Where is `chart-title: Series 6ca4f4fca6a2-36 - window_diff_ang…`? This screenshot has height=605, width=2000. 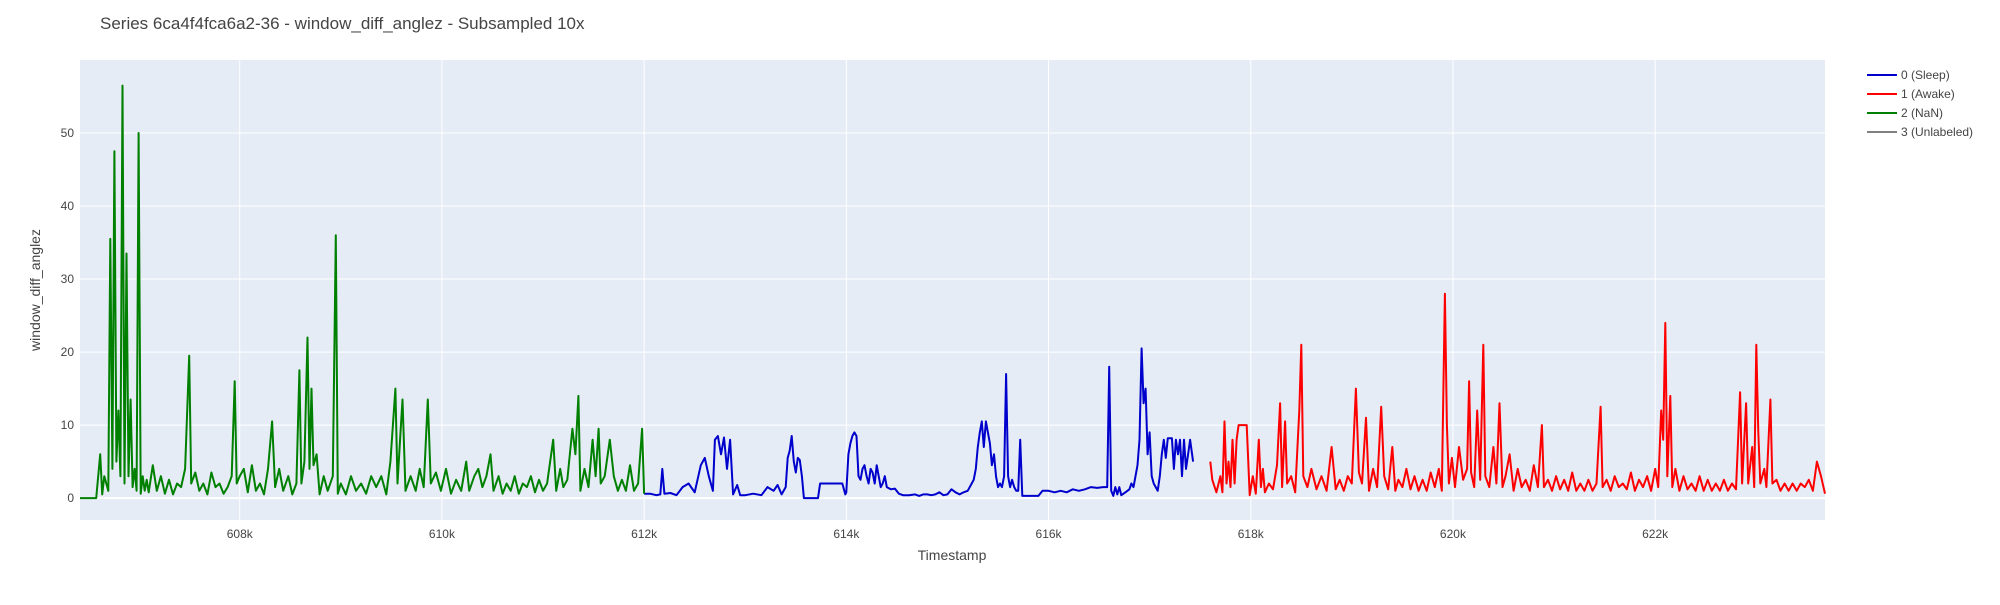
chart-title: Series 6ca4f4fca6a2-36 - window_diff_ang… is located at coordinates (342, 23).